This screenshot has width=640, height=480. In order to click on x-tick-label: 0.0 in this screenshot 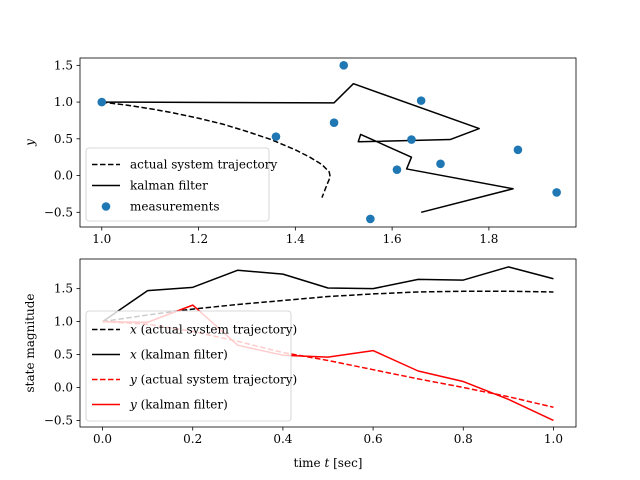, I will do `click(102, 439)`.